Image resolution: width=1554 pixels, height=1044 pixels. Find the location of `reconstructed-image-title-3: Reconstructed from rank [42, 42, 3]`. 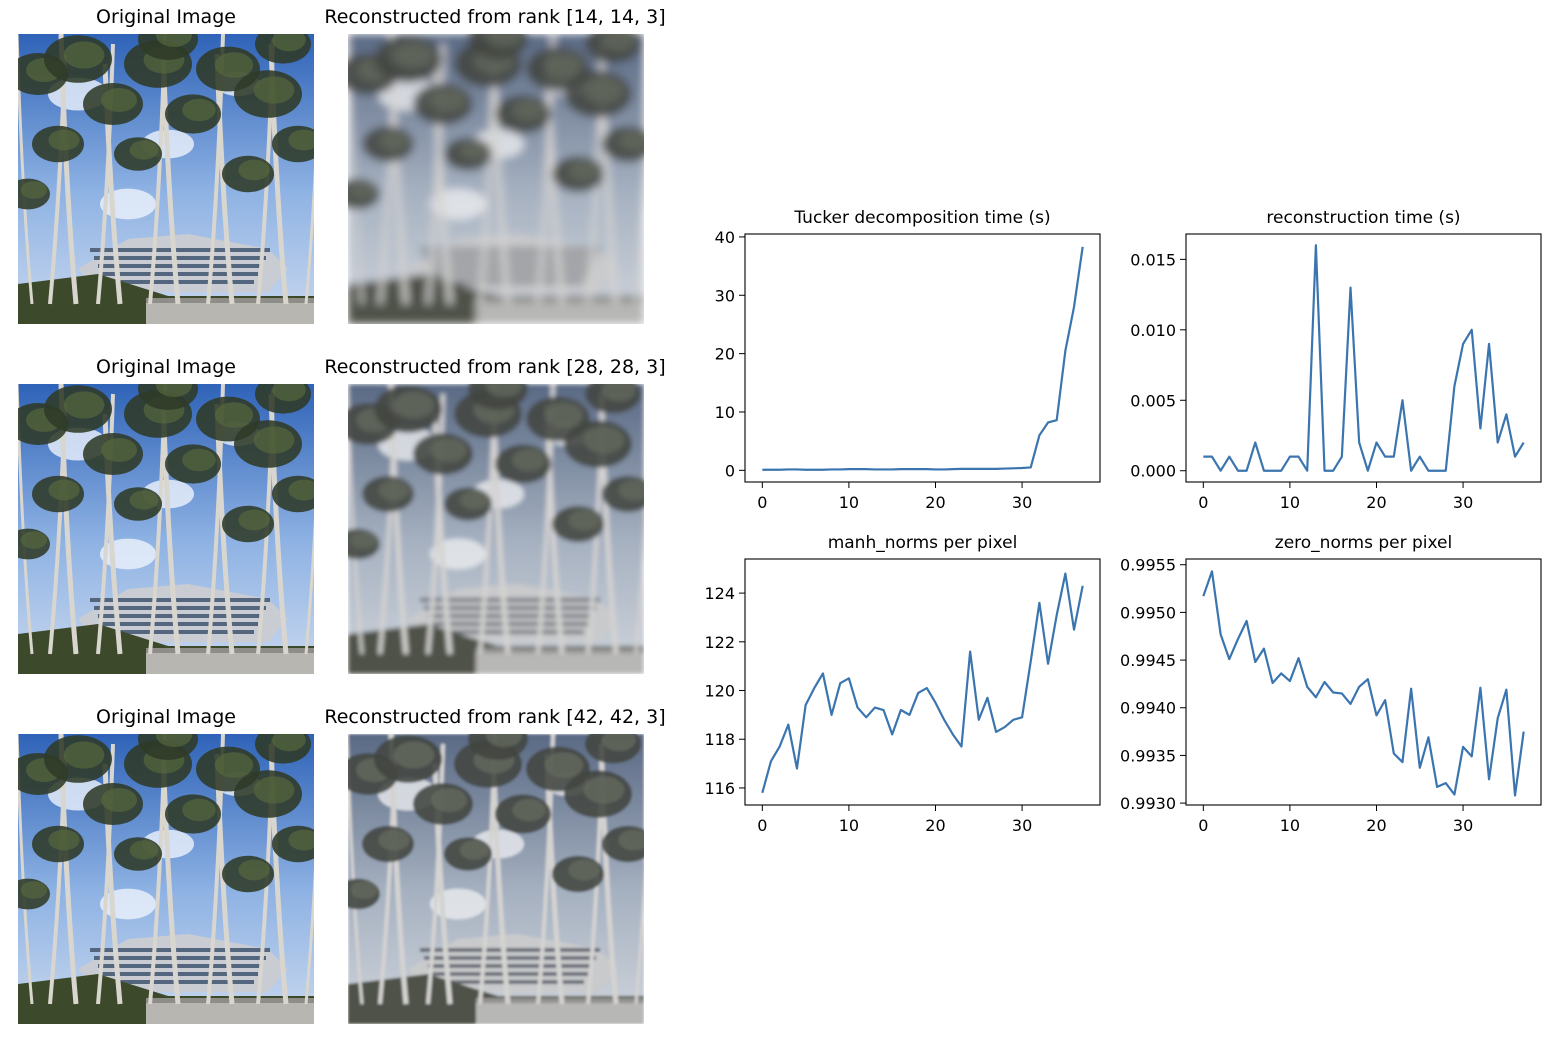

reconstructed-image-title-3: Reconstructed from rank [42, 42, 3] is located at coordinates (495, 717).